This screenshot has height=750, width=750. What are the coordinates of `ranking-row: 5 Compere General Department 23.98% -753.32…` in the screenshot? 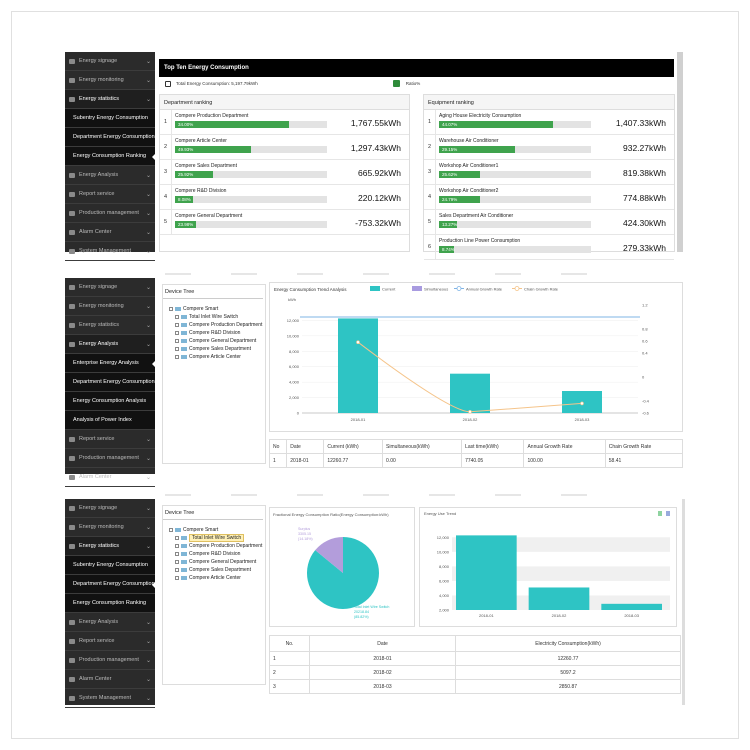 It's located at (284, 222).